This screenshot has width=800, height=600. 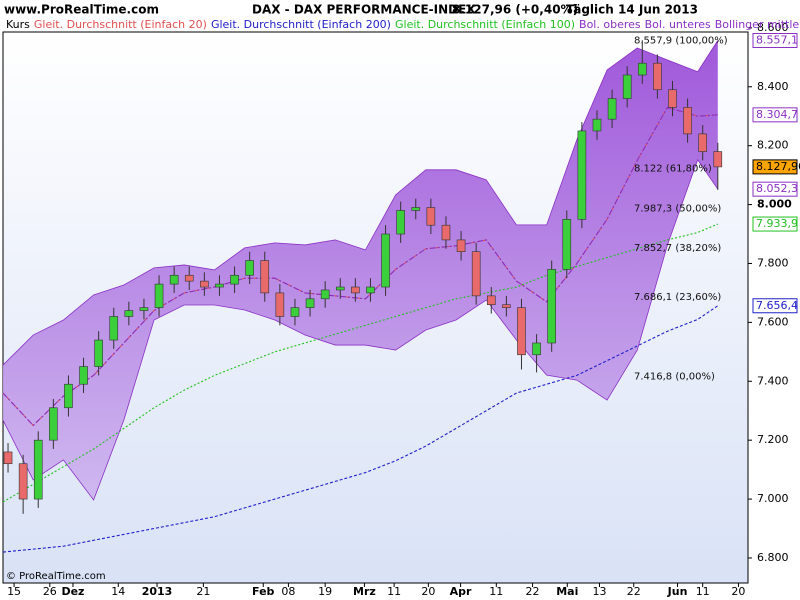 What do you see at coordinates (18, 24) in the screenshot?
I see `legend-entry: Kurs` at bounding box center [18, 24].